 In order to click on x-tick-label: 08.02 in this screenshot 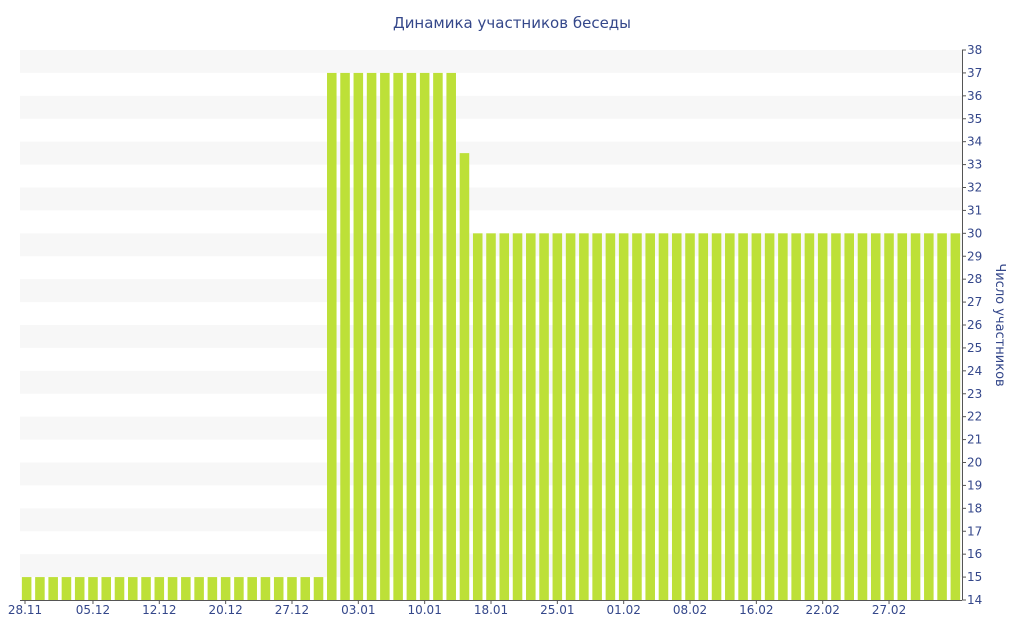, I will do `click(690, 610)`.